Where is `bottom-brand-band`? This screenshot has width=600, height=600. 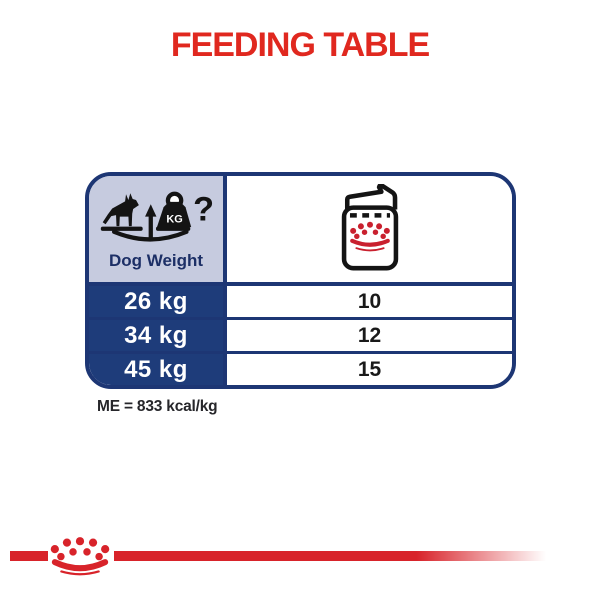
bottom-brand-band is located at coordinates (300, 558).